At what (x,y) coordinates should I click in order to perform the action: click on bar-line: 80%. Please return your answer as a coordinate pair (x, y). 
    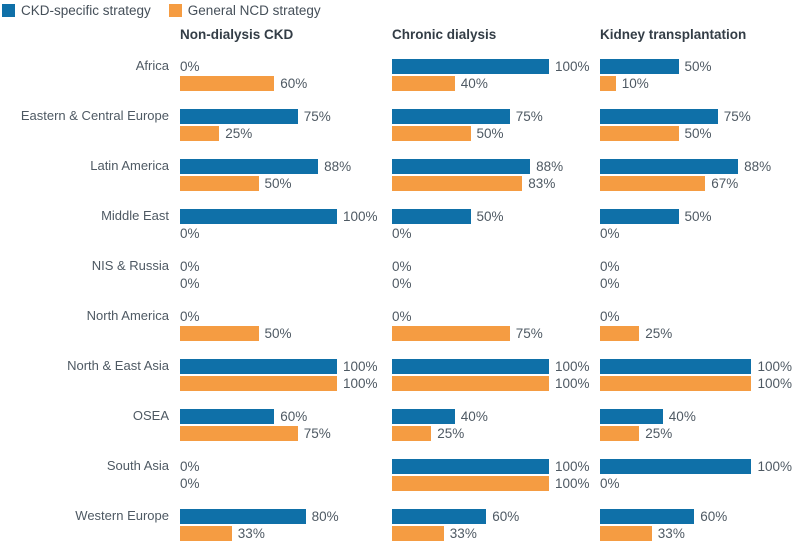
    Looking at the image, I should click on (284, 516).